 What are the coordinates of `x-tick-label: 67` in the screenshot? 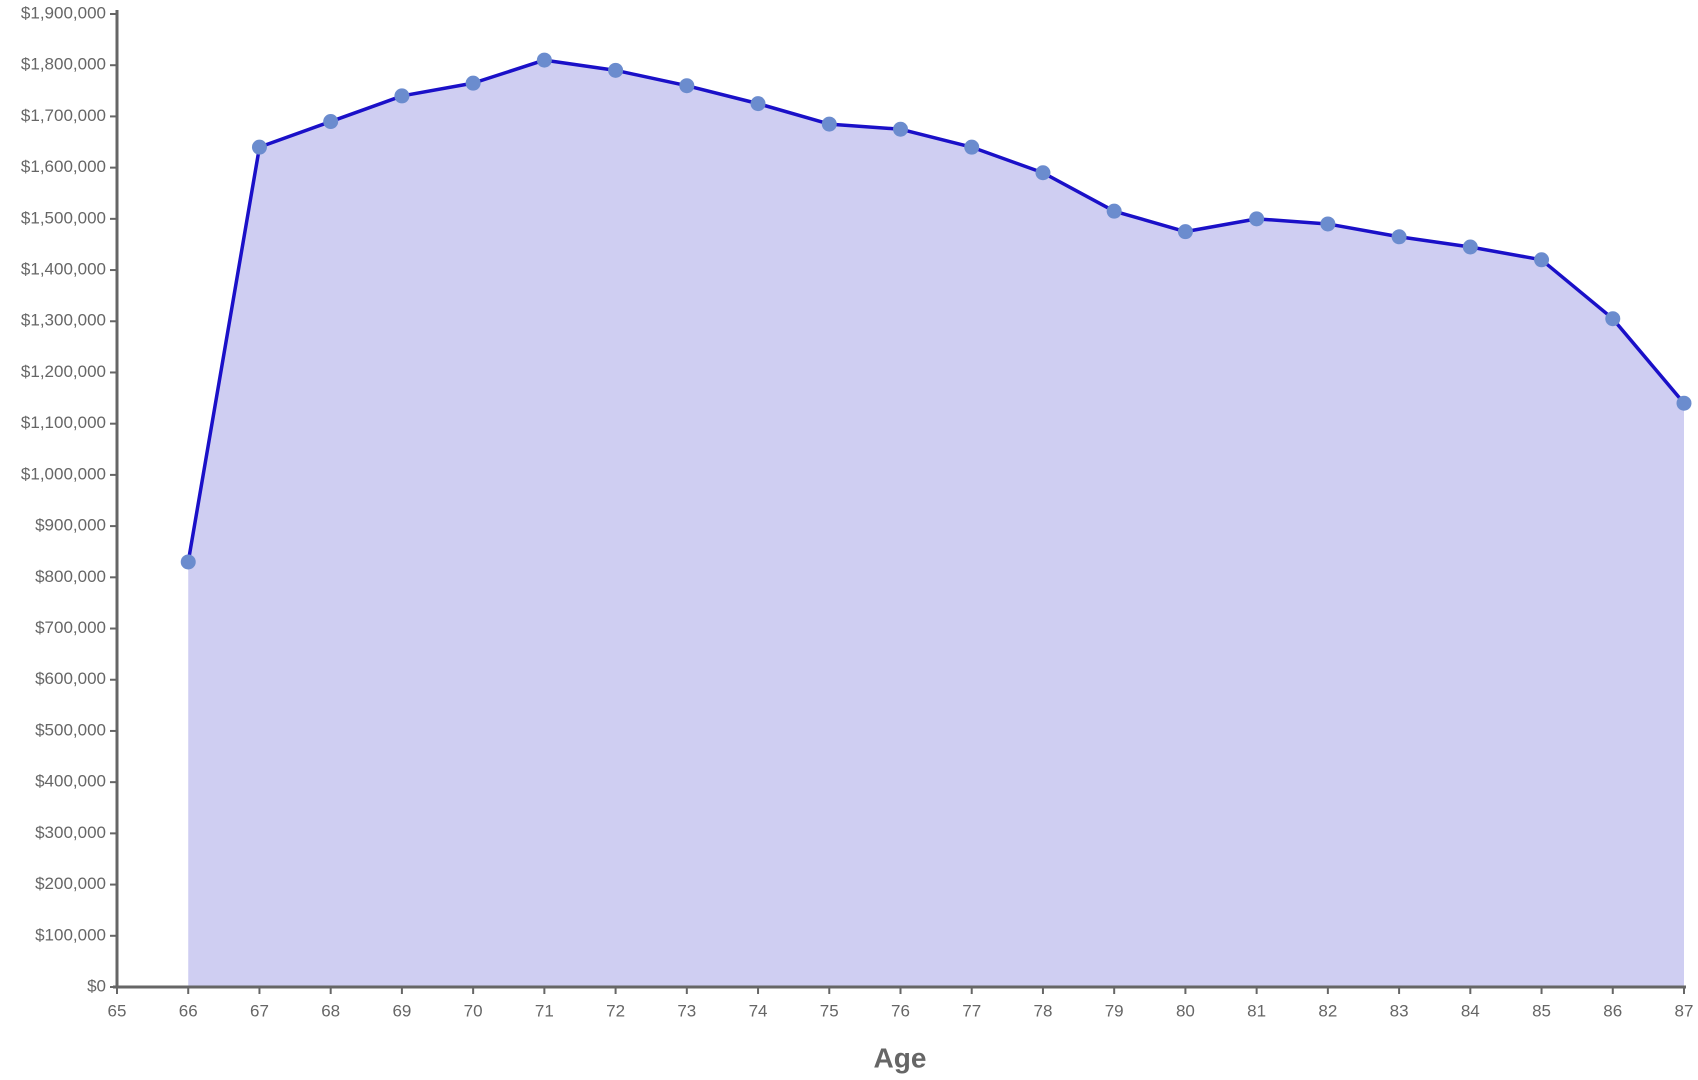 It's located at (259, 1010).